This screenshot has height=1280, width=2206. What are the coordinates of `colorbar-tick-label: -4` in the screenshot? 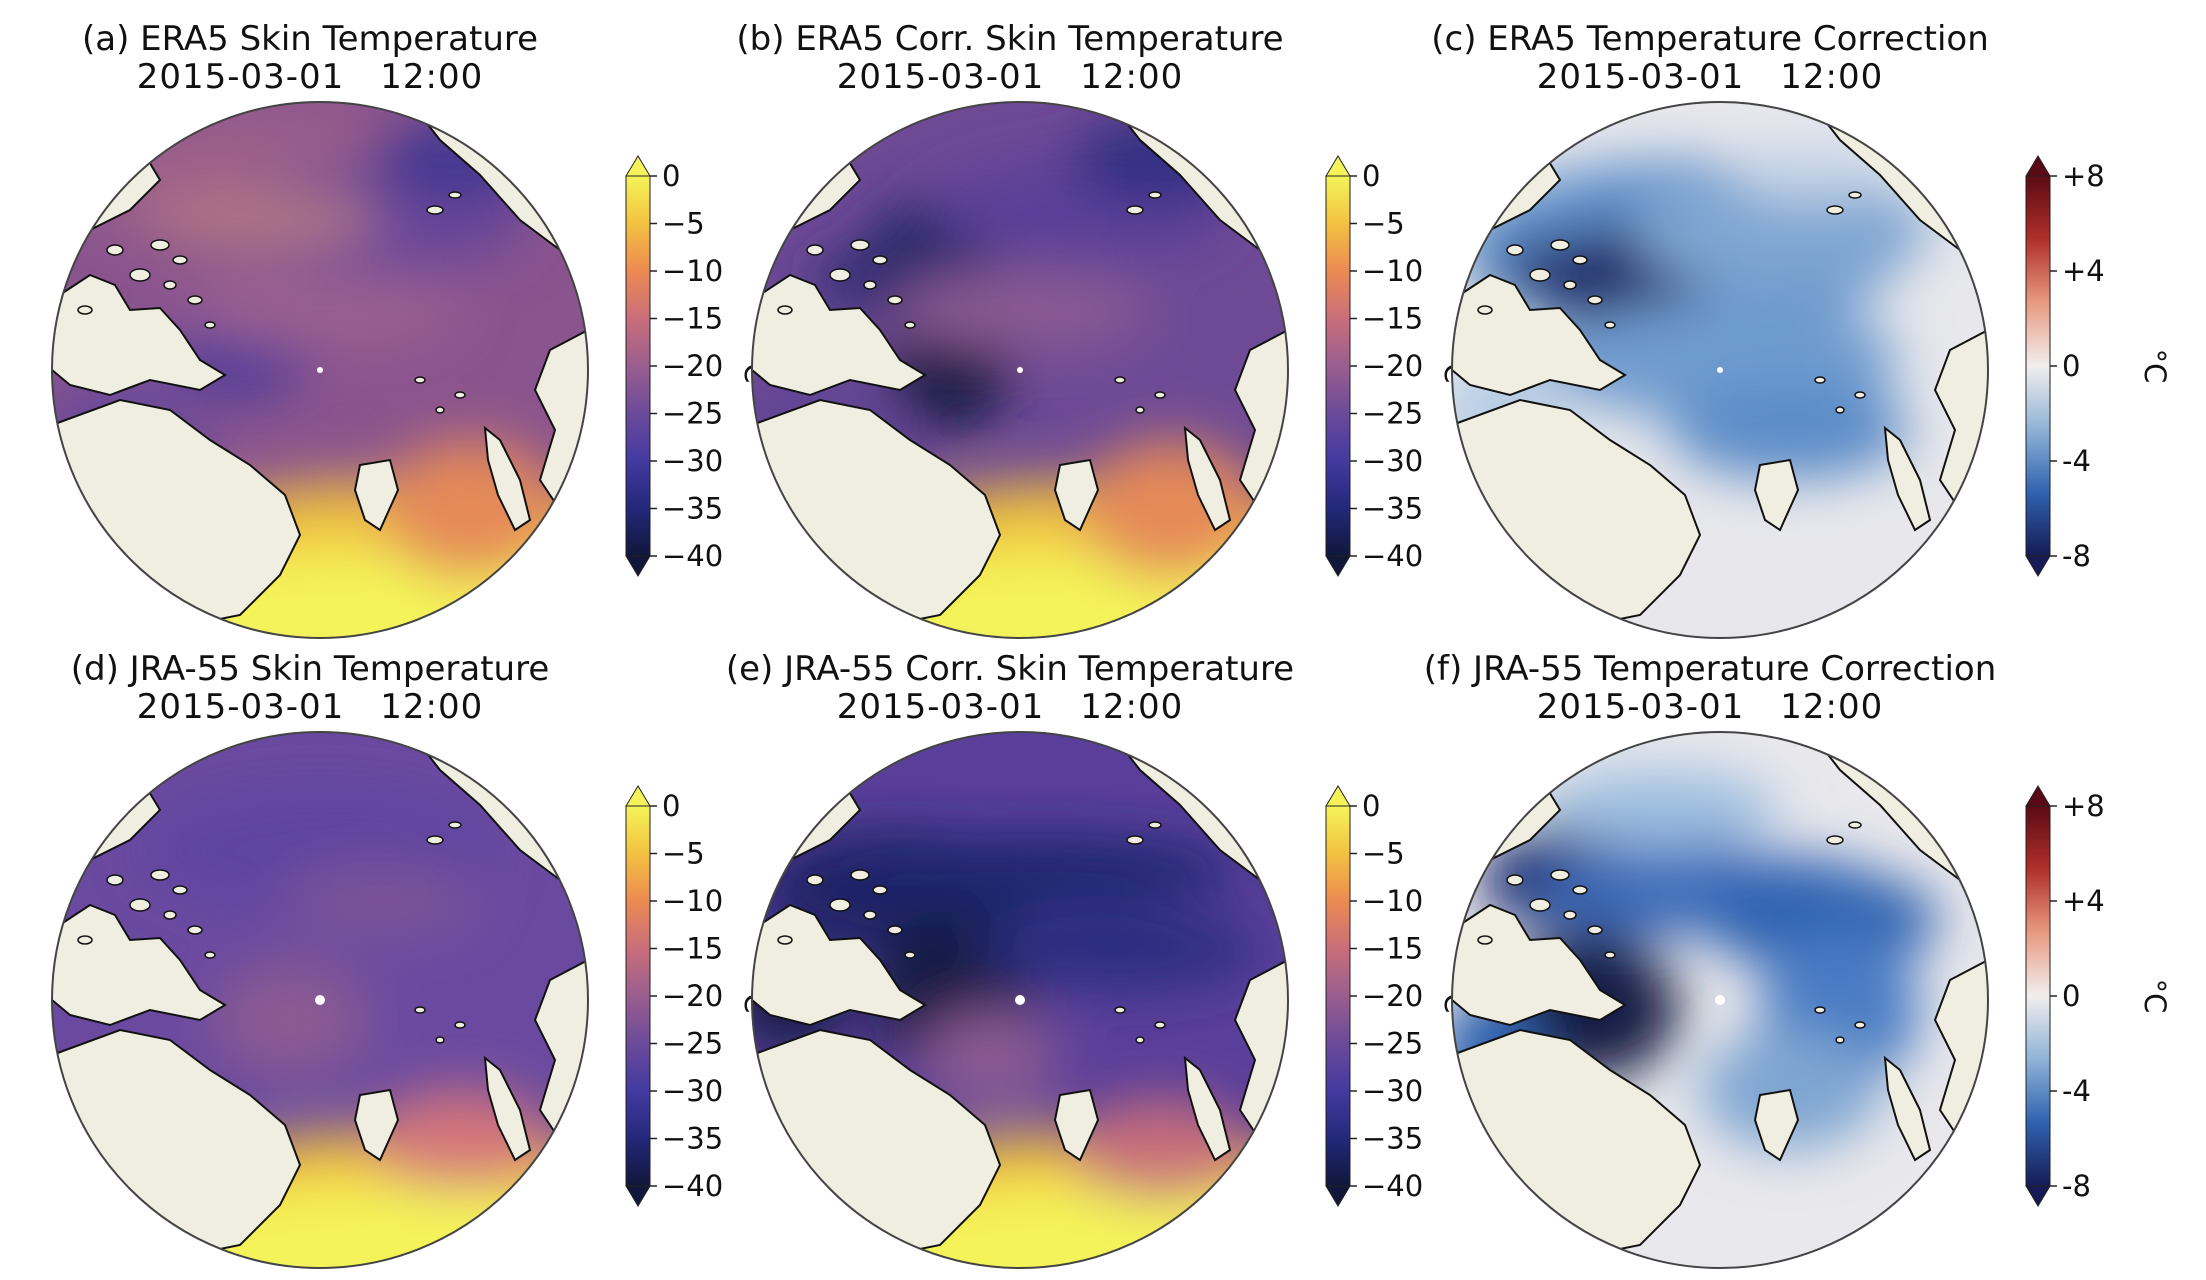 It's located at (2076, 461).